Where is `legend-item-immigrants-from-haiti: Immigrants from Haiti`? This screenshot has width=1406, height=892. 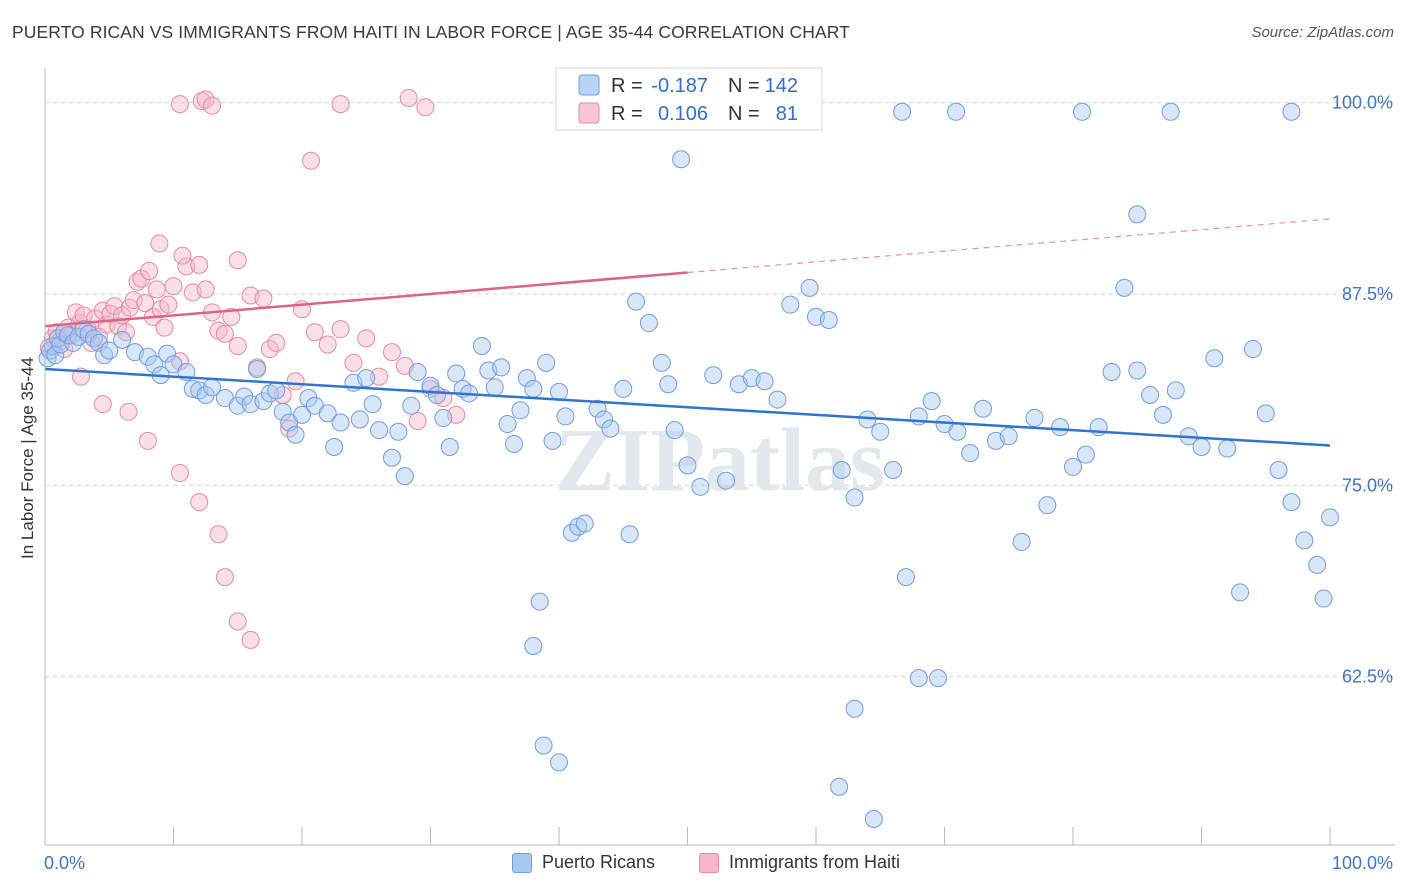
legend-item-immigrants-from-haiti: Immigrants from Haiti is located at coordinates (799, 862).